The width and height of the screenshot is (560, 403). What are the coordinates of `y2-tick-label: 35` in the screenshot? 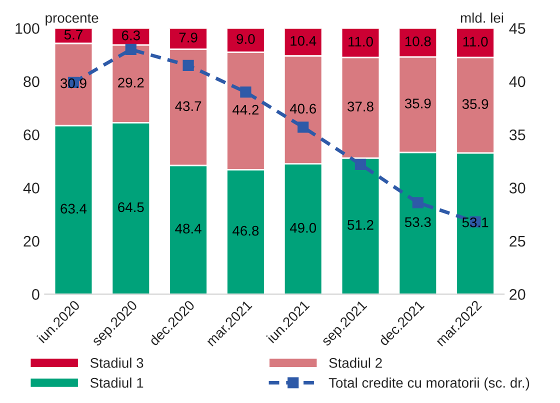 It's located at (517, 134).